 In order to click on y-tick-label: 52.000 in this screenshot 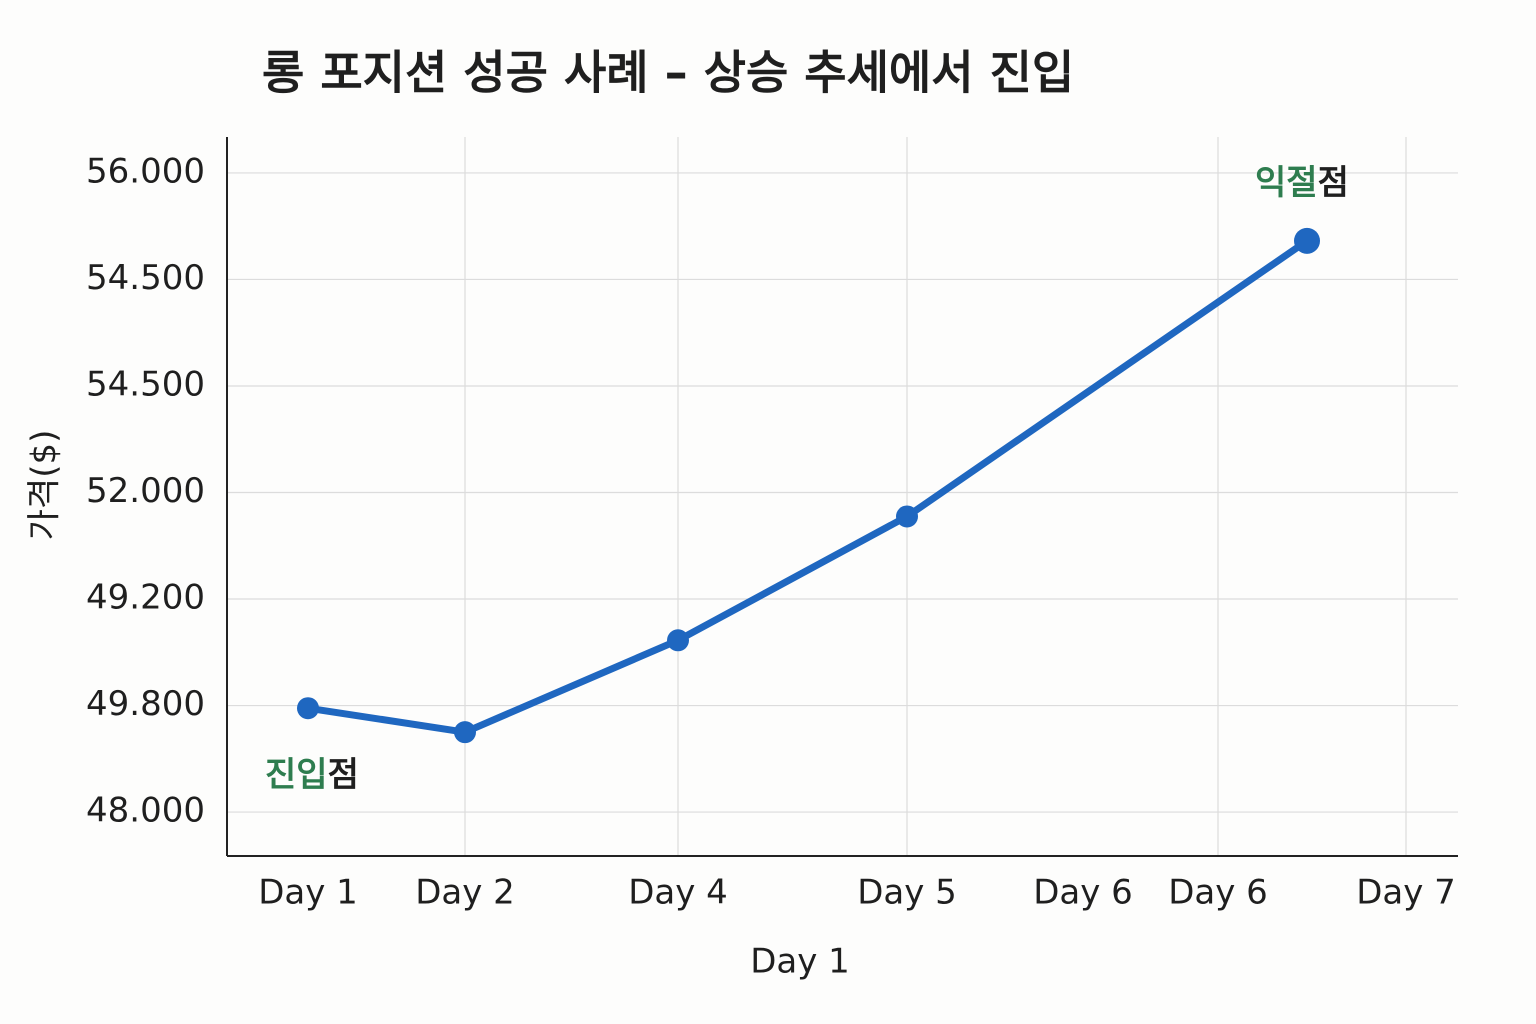, I will do `click(145, 491)`.